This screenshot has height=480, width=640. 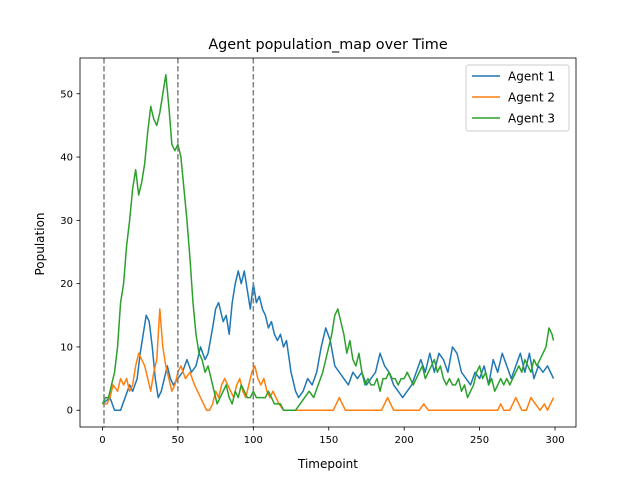 I want to click on x-tick-label: 300, so click(x=554, y=440).